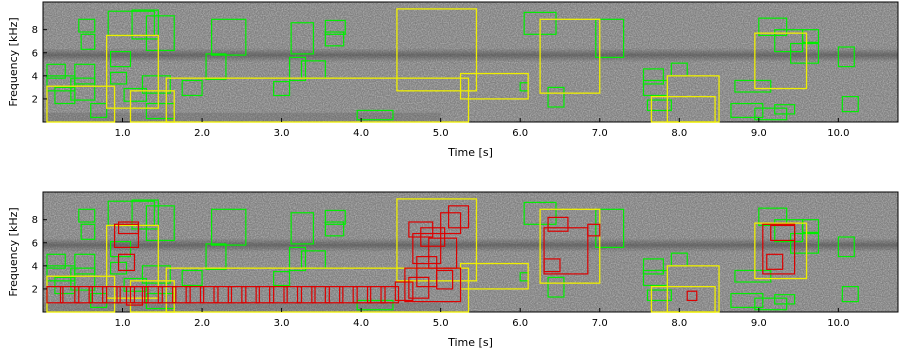 The image size is (911, 354). I want to click on top-x-axis-label: Time [s], so click(470, 152).